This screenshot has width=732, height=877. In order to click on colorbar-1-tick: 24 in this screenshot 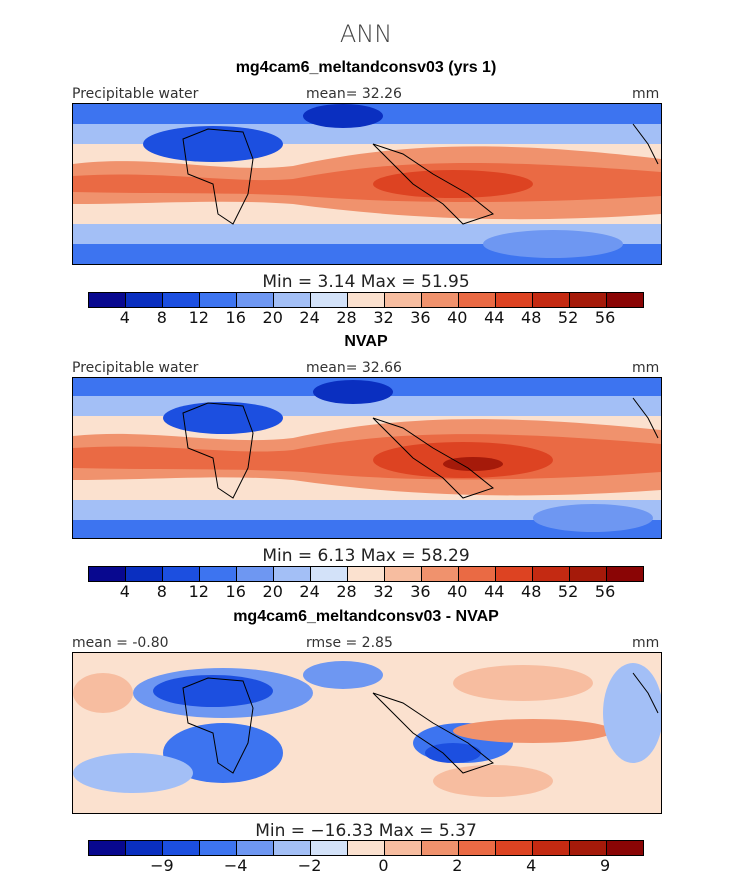, I will do `click(309, 317)`.